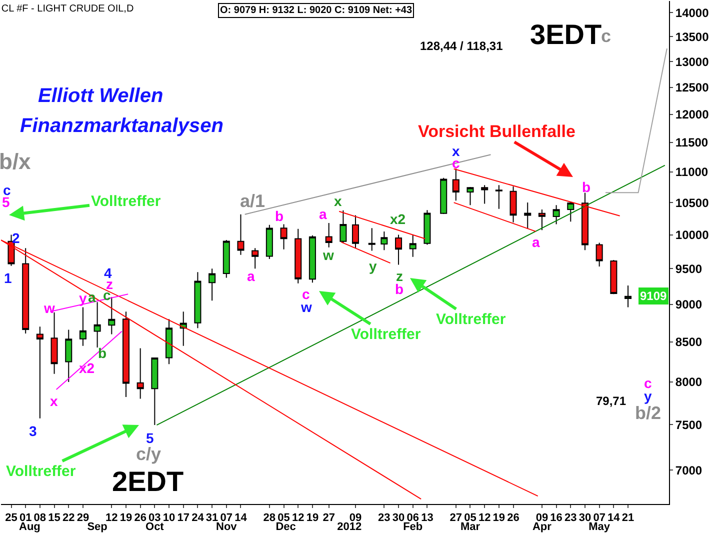 This screenshot has width=717, height=535. Describe the element at coordinates (692, 13) in the screenshot. I see `y-tick-label: 14000` at that location.